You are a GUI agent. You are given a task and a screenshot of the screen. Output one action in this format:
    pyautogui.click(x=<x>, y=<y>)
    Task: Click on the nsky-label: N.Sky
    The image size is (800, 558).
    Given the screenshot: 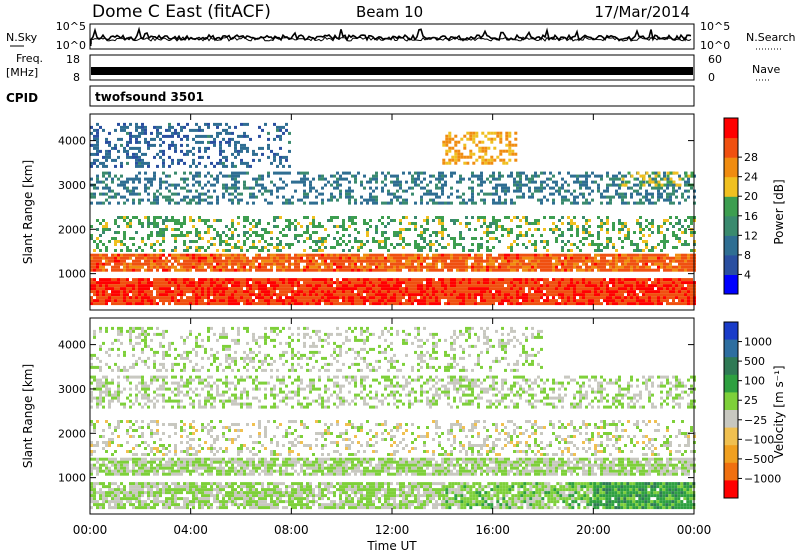 What is the action you would take?
    pyautogui.click(x=22, y=37)
    